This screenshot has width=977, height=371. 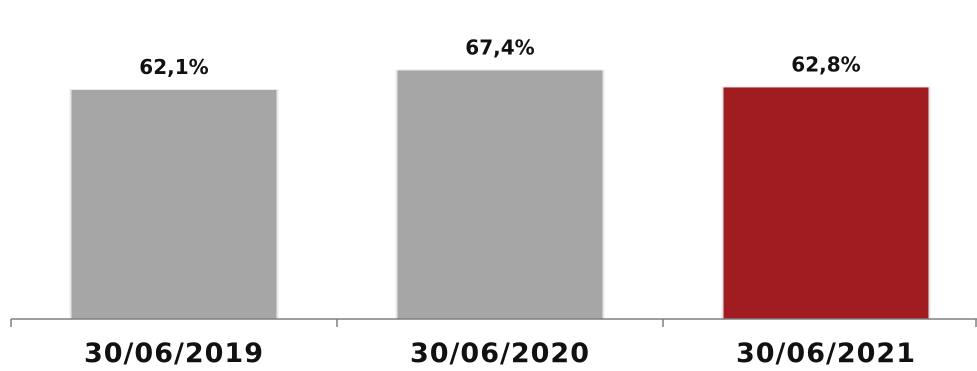 What do you see at coordinates (174, 352) in the screenshot?
I see `x-tick-label: 30/06/2019` at bounding box center [174, 352].